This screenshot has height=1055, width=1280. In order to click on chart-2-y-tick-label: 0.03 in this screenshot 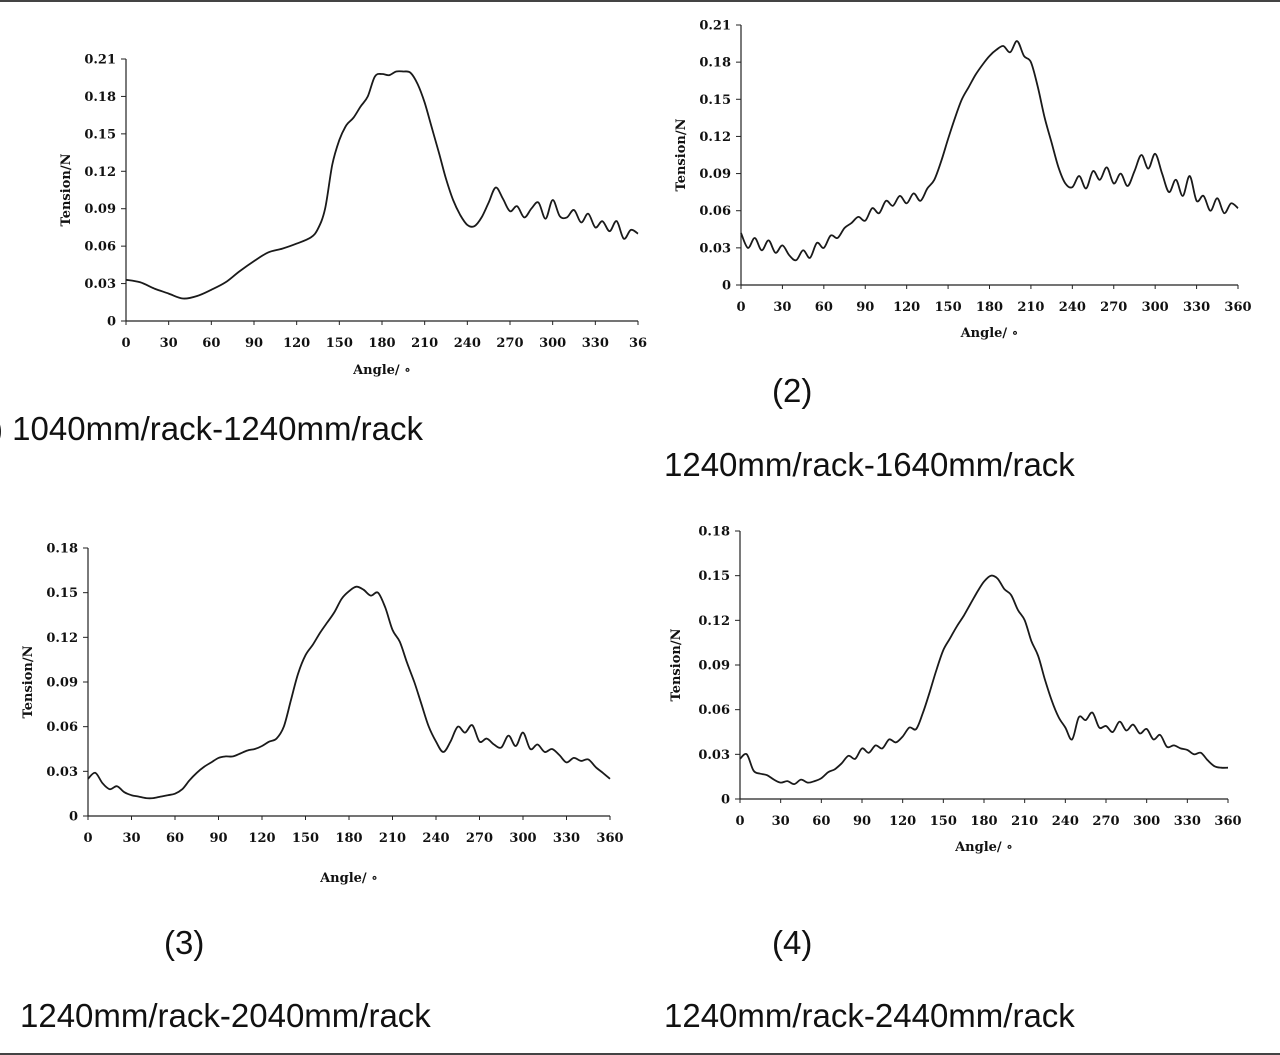, I will do `click(715, 248)`.